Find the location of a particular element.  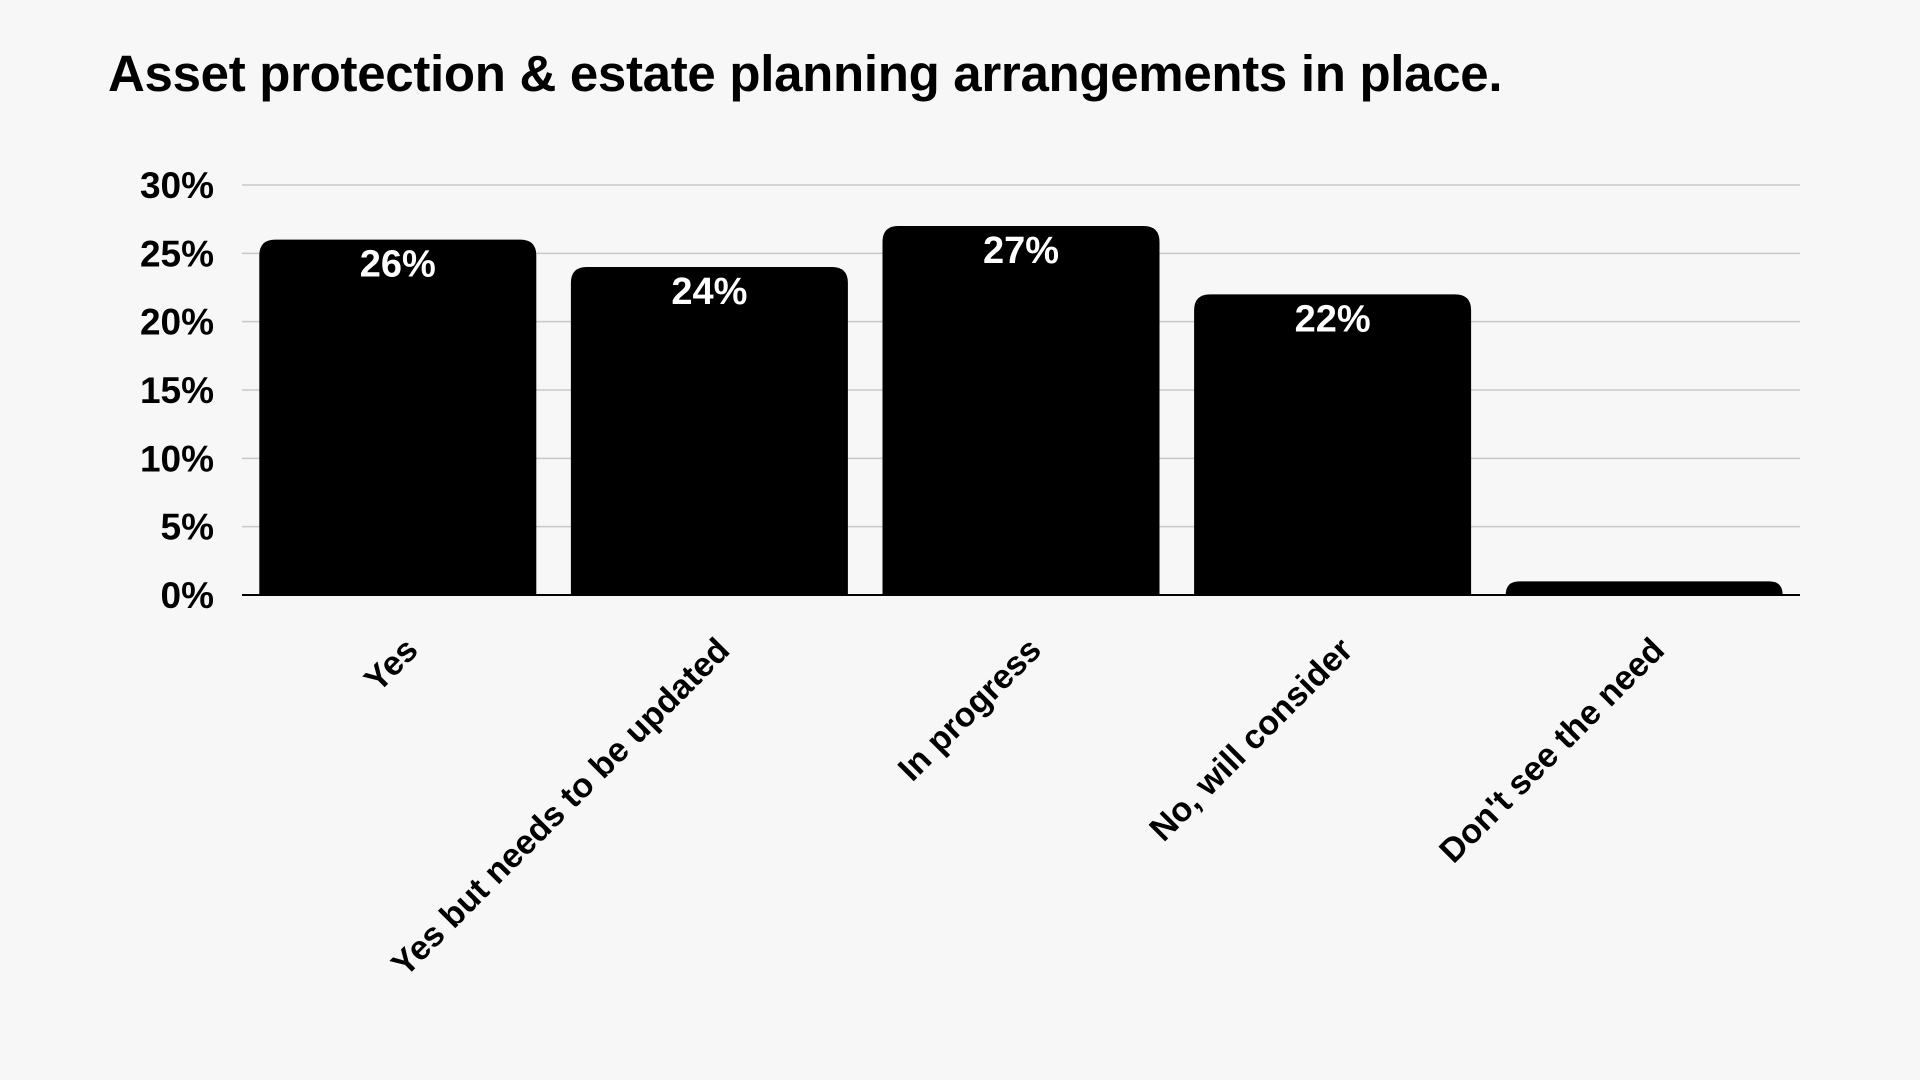

data-label: 22% is located at coordinates (1333, 319).